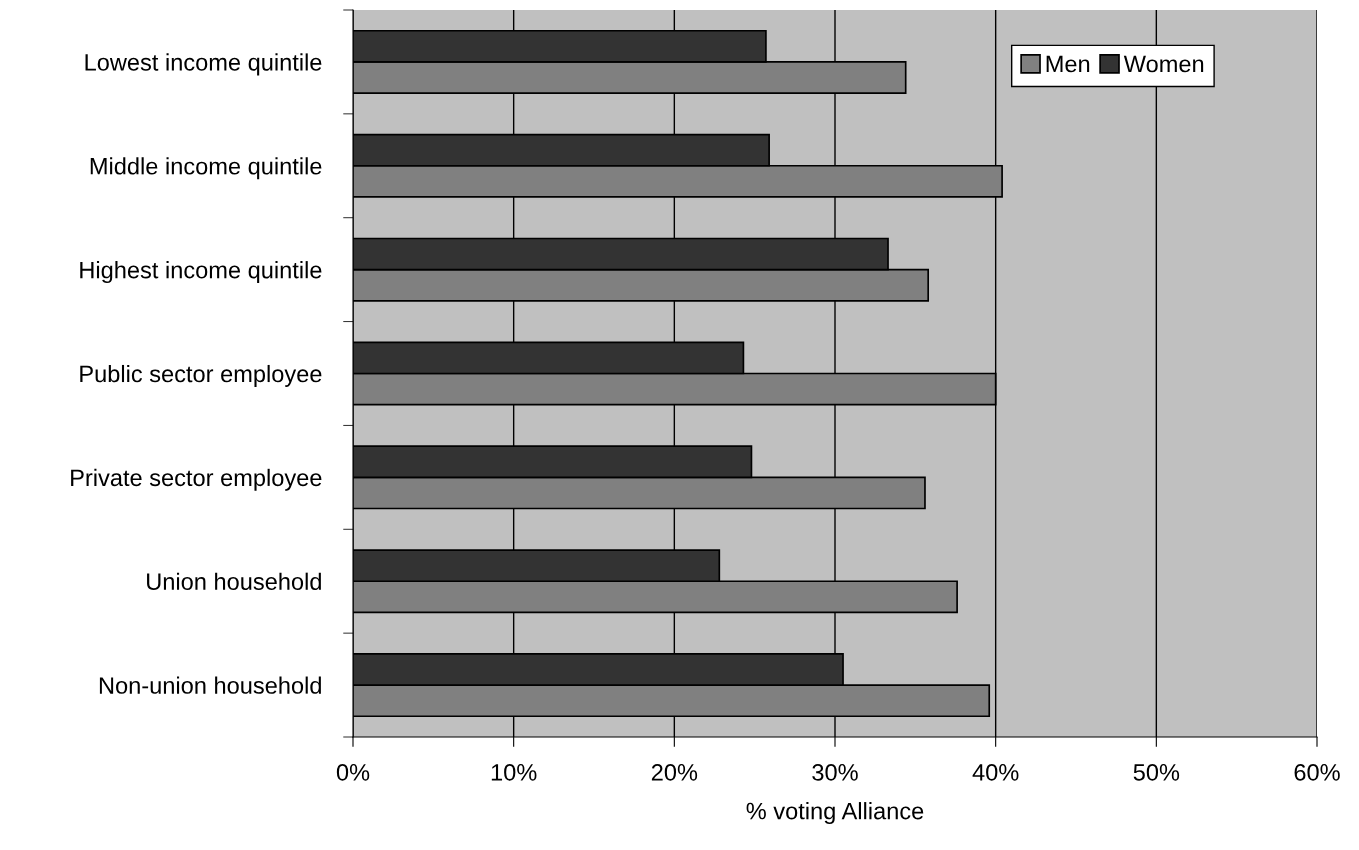  What do you see at coordinates (1163, 64) in the screenshot?
I see `legend-label: Women` at bounding box center [1163, 64].